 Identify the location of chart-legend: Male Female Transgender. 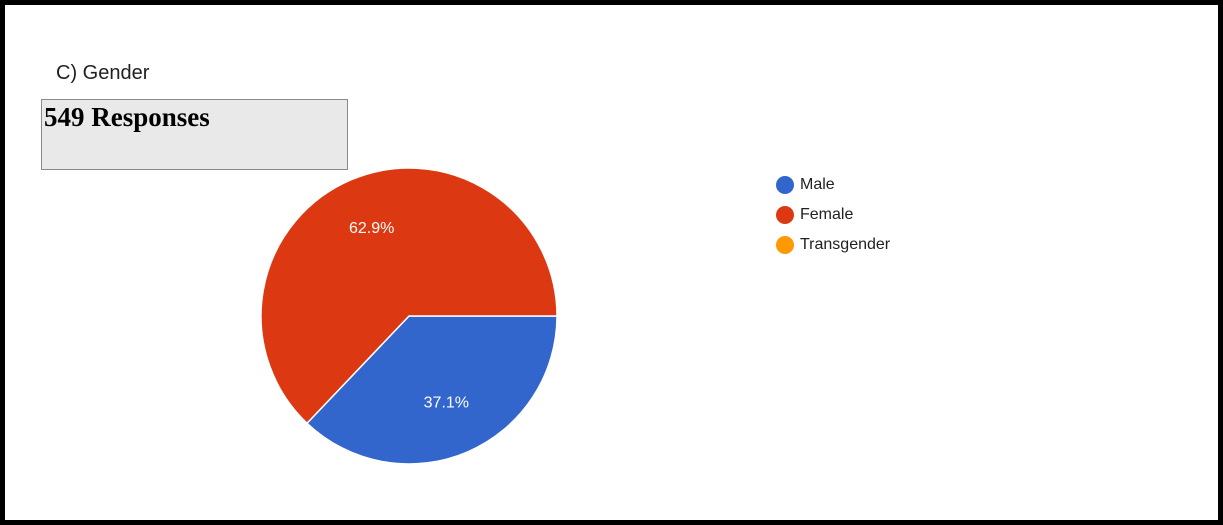
(833, 215).